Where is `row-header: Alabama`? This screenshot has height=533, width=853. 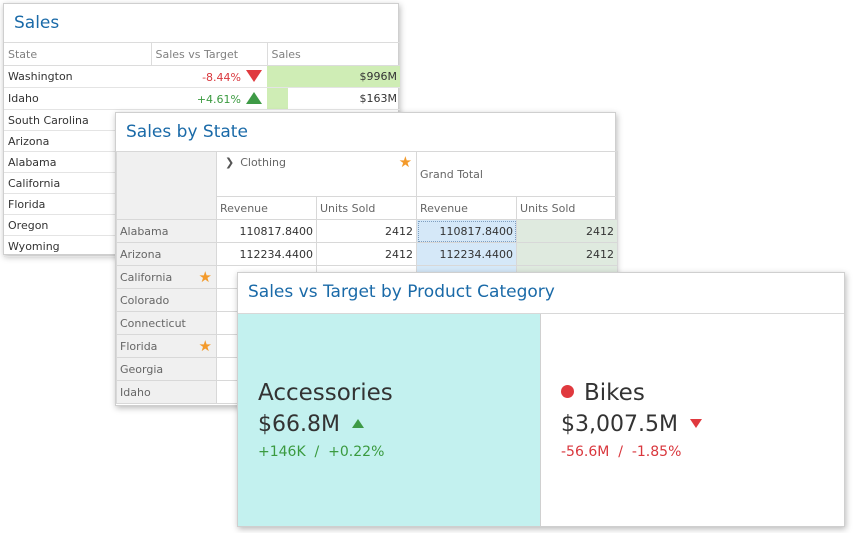 row-header: Alabama is located at coordinates (166, 231).